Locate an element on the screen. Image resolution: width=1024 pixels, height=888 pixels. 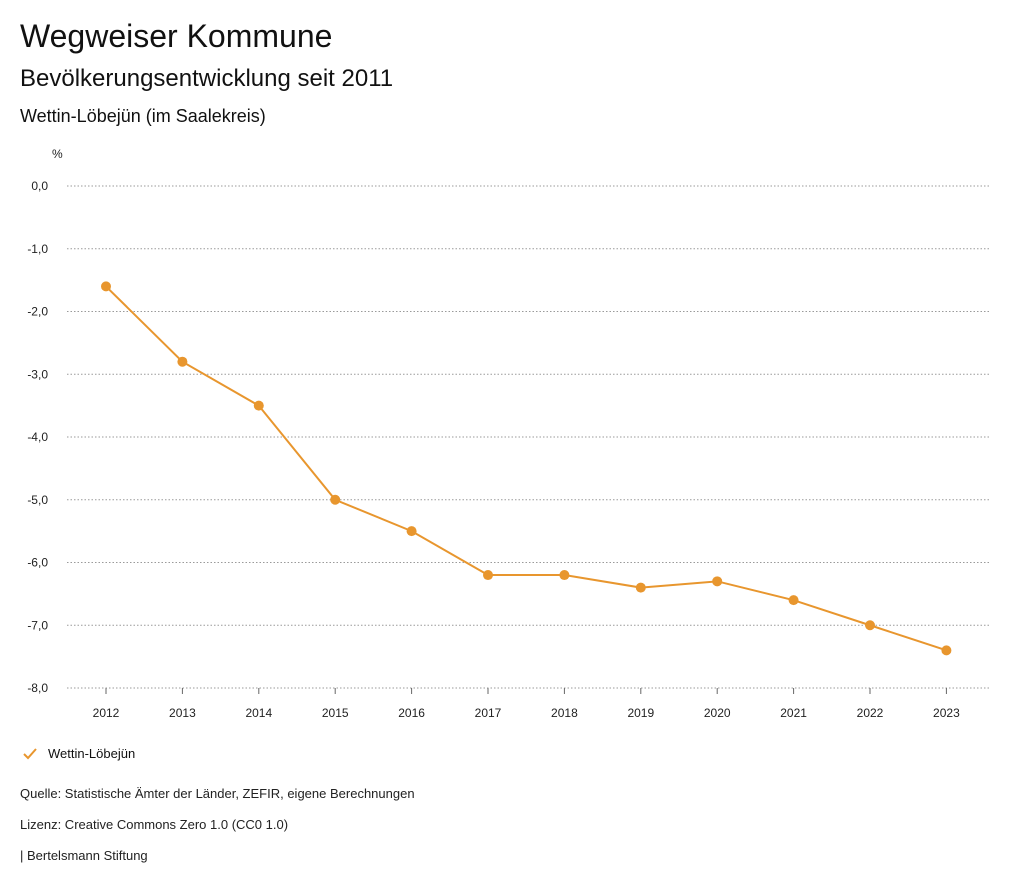
y-tick-label: -6,0 is located at coordinates (37, 563).